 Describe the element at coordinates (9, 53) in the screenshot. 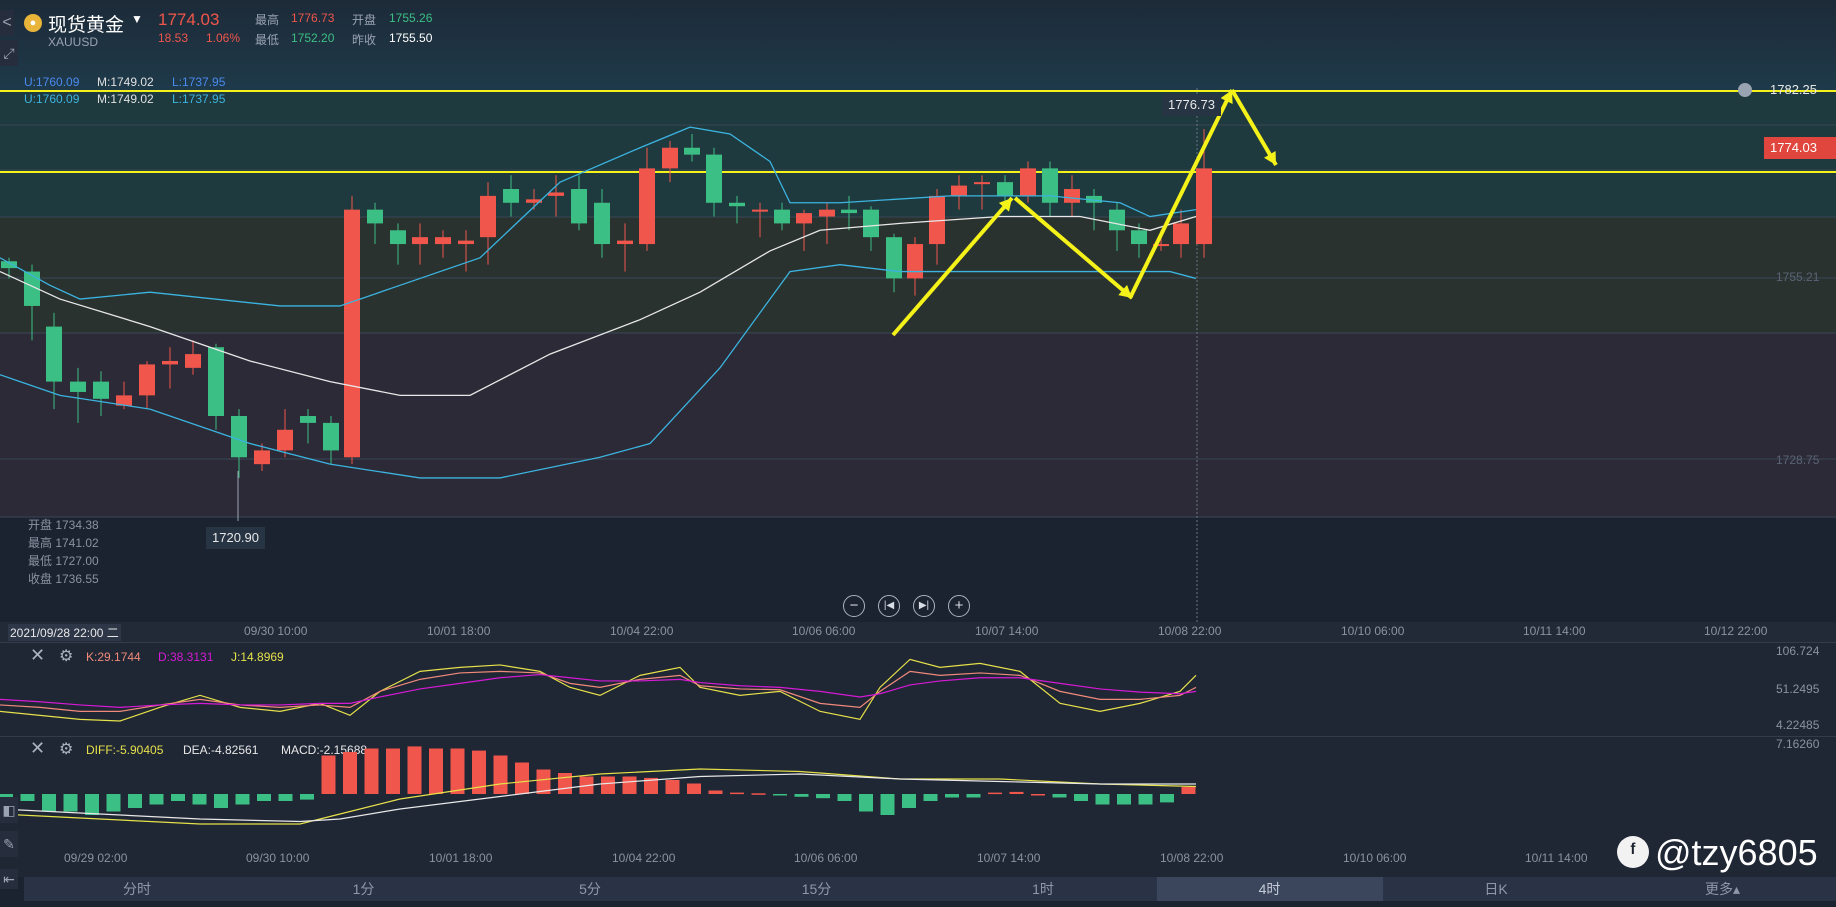

I see `expand-icon: ⤢` at that location.